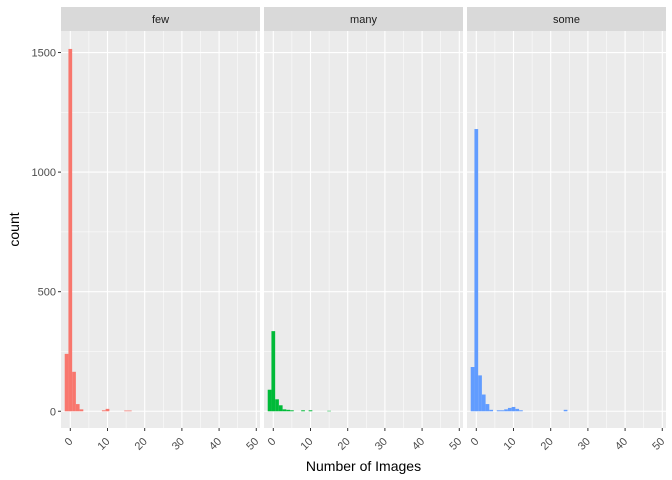 This screenshot has height=480, width=672. I want to click on x-axis-title: Number of Images, so click(363, 466).